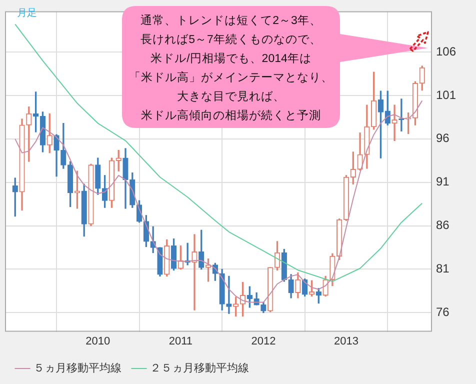 This screenshot has height=384, width=476. I want to click on annotation: 「米ドル高」がメインテーマとなり、, so click(231, 78).